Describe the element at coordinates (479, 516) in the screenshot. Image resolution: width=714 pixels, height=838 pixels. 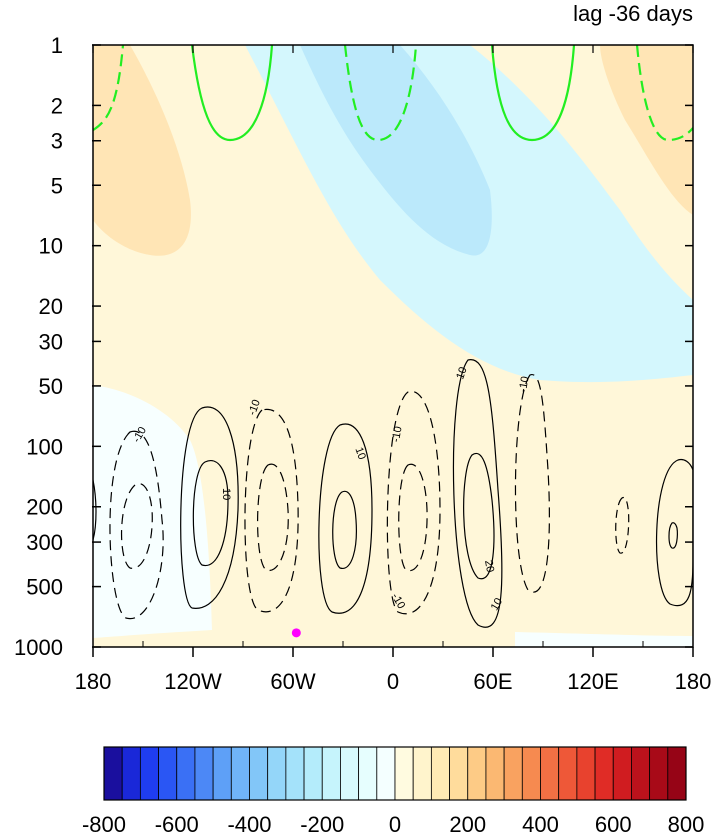
I see `contour-positive-47e-inner` at that location.